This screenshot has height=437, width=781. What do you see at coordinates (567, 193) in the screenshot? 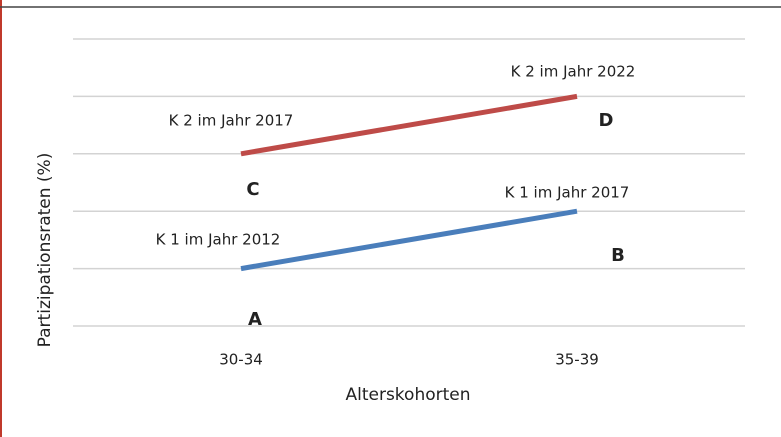
I see `annotation: K 1 im Jahr 2017` at bounding box center [567, 193].